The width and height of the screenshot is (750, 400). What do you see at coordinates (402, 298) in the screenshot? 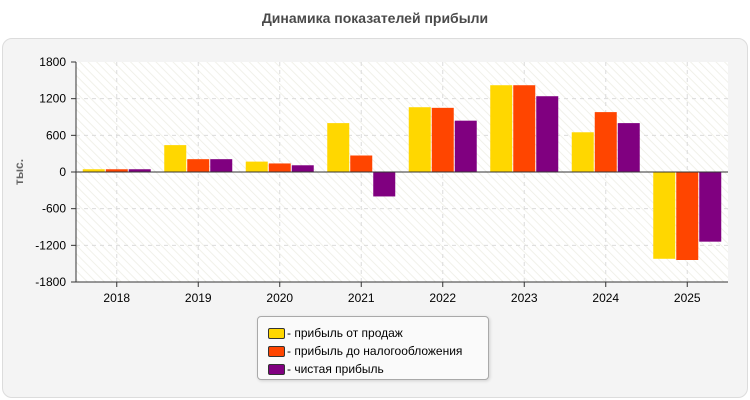
I see `x-tick-labels: 2018 2019 2020 2021 2022 2023 2024 2025` at bounding box center [402, 298].